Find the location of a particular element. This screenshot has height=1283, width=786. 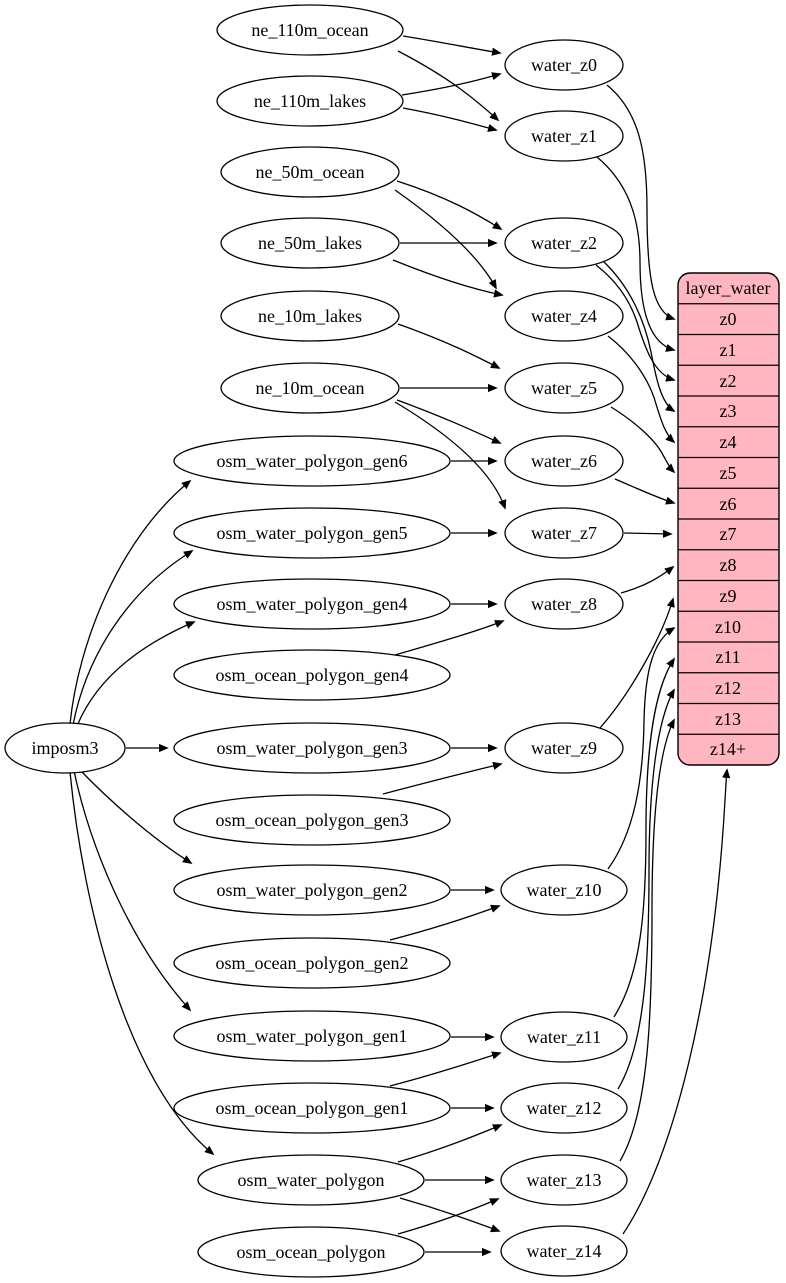

edge-water_z12-row_z12 is located at coordinates (646, 889).